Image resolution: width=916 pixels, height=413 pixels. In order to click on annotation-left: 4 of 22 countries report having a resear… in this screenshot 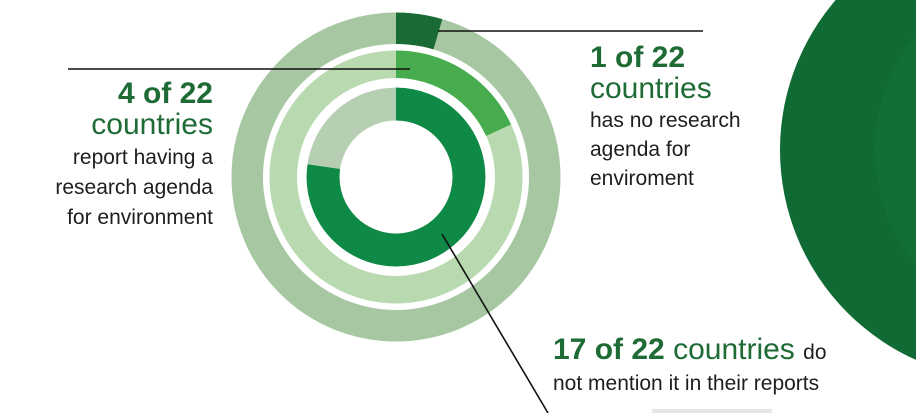, I will do `click(106, 155)`.